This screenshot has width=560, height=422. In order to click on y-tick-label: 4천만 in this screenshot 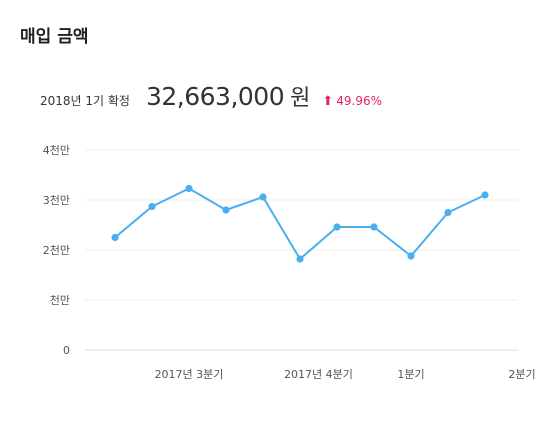, I will do `click(56, 150)`.